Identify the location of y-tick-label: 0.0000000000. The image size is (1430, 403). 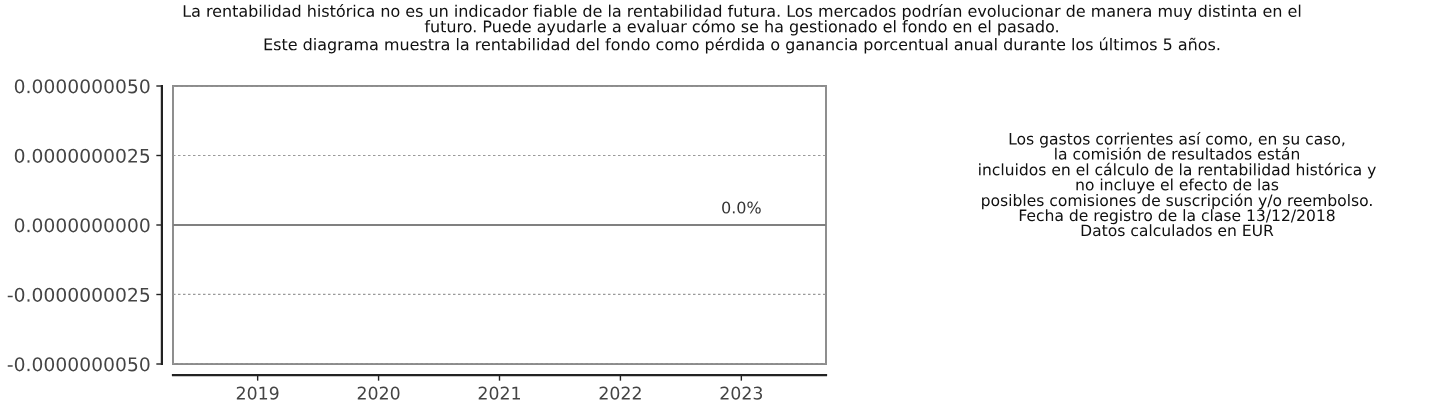
(82, 225).